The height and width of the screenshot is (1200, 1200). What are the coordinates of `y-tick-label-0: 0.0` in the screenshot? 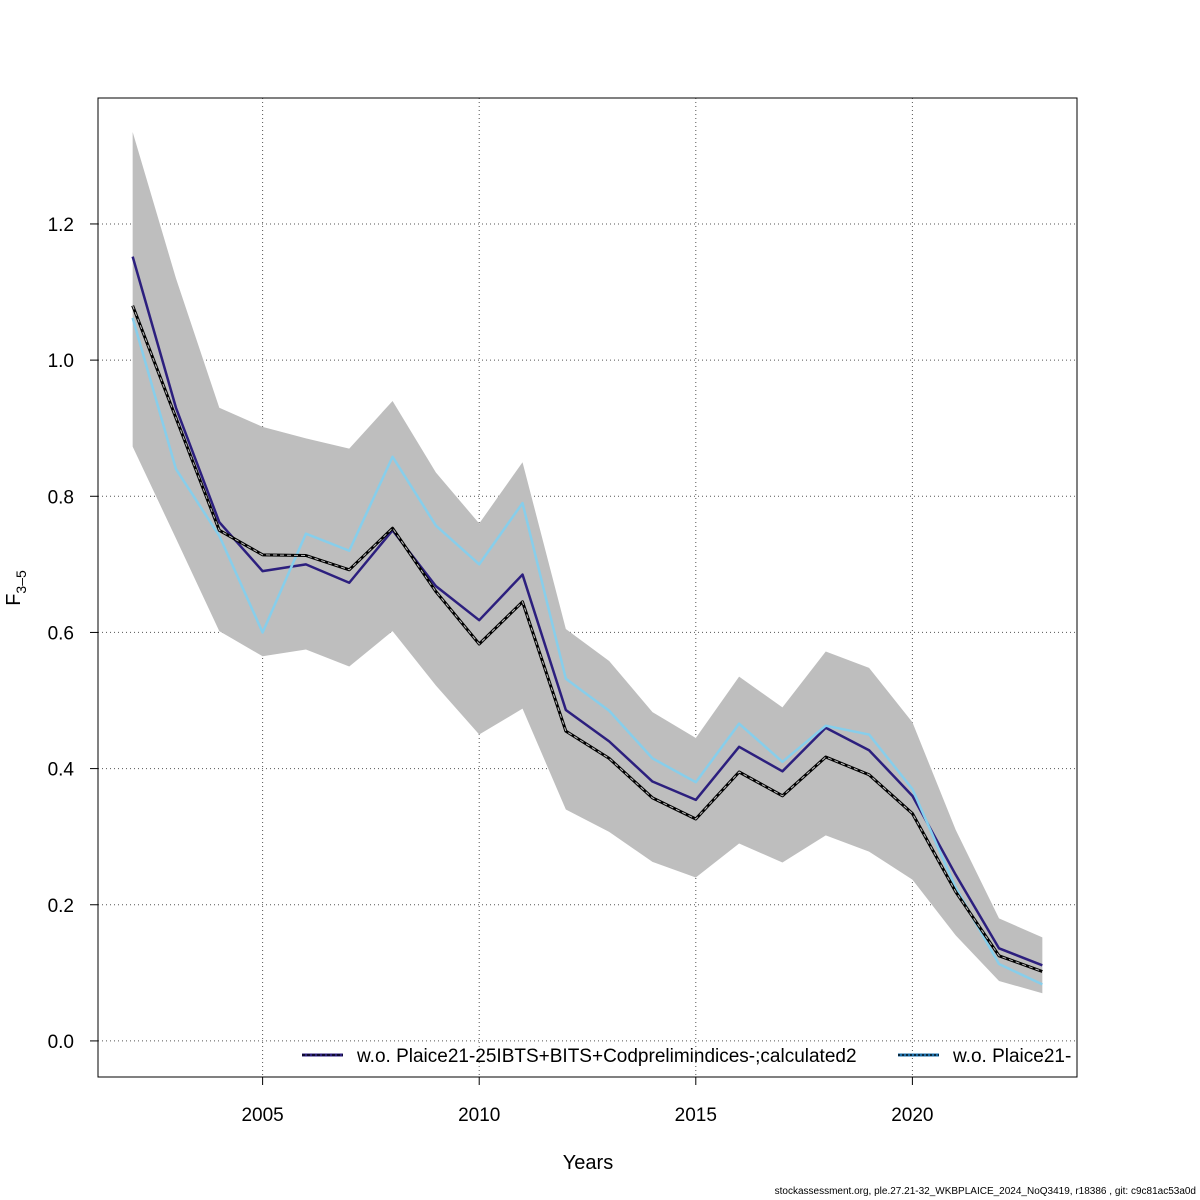 It's located at (61, 1042).